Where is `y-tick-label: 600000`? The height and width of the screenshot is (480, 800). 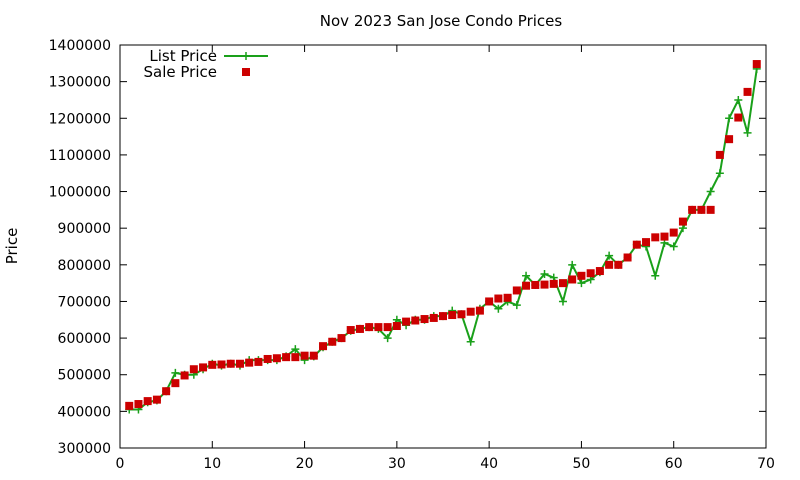
y-tick-label: 600000 is located at coordinates (84, 339).